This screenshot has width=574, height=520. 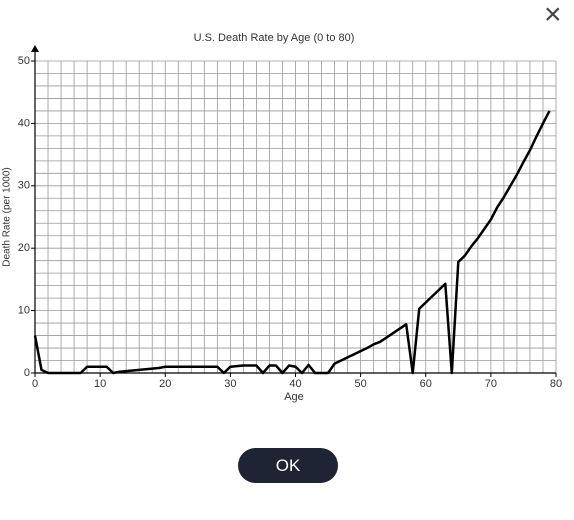 What do you see at coordinates (24, 311) in the screenshot?
I see `y-tick-label: 10` at bounding box center [24, 311].